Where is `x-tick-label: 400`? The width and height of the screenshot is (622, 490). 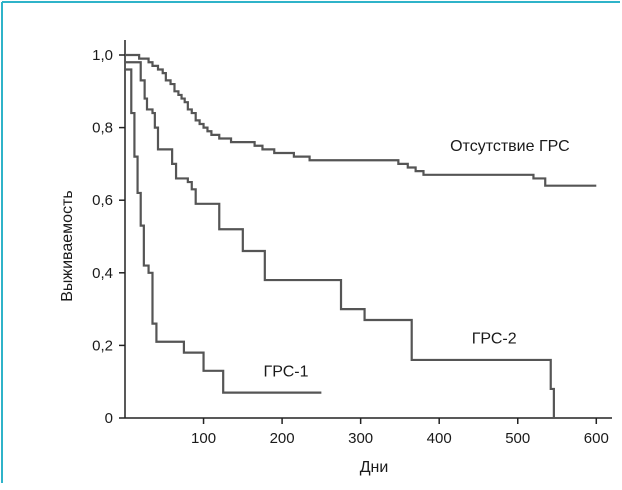 x-tick-label: 400 is located at coordinates (439, 438).